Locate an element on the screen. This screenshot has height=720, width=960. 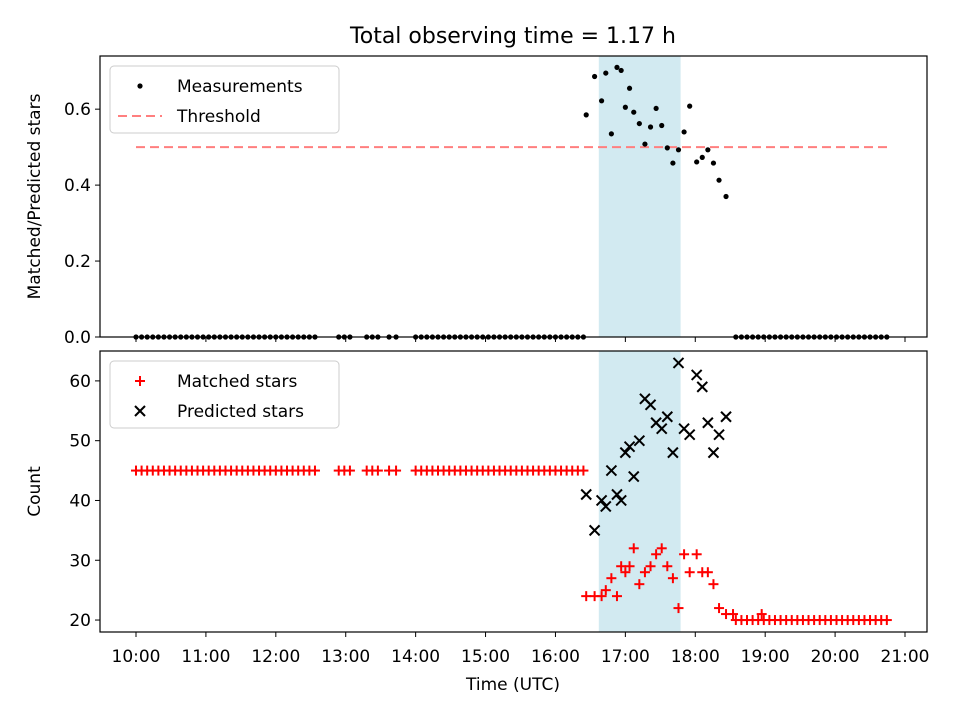
x-tick-label: 13:00 is located at coordinates (345, 657).